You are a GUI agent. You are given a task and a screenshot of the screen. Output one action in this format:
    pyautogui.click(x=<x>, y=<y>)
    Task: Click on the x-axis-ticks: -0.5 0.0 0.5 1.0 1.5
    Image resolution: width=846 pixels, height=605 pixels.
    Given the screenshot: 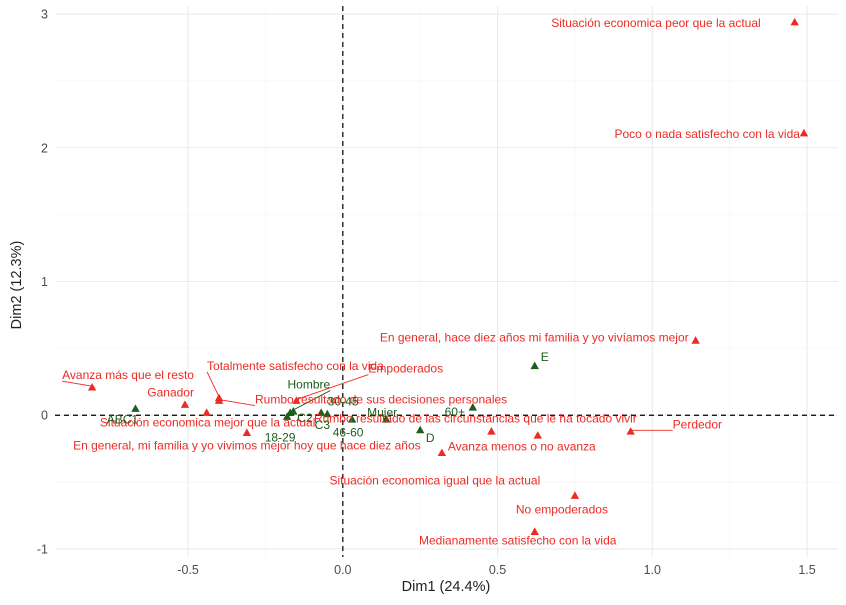 What is the action you would take?
    pyautogui.click(x=496, y=570)
    